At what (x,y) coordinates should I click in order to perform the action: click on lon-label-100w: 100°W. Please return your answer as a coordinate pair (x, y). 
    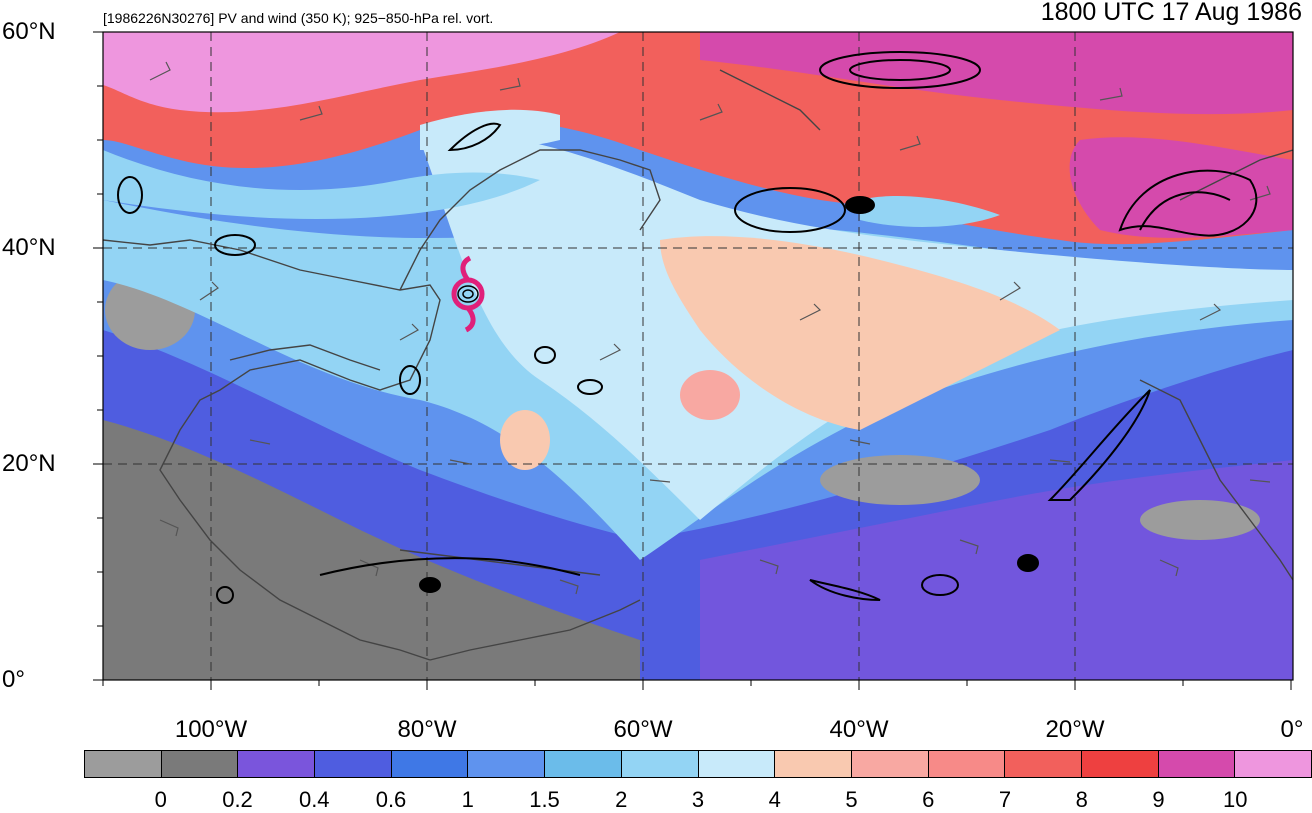
    Looking at the image, I should click on (211, 729).